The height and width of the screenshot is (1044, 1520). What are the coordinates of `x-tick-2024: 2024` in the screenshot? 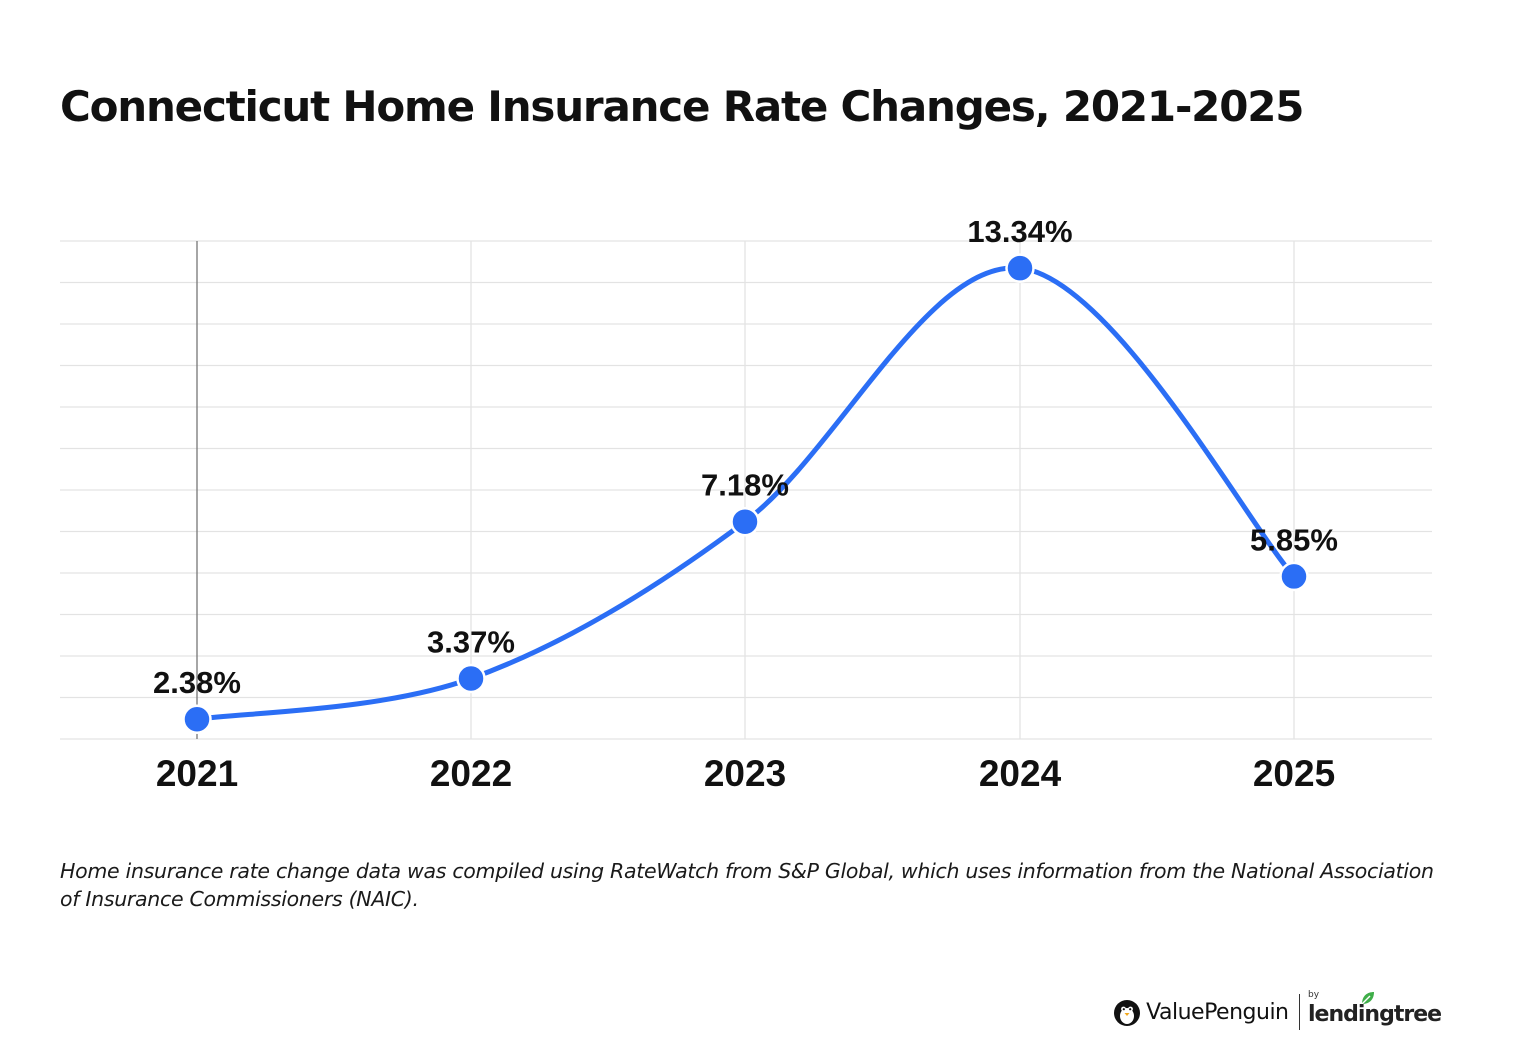 It's located at (1020, 773).